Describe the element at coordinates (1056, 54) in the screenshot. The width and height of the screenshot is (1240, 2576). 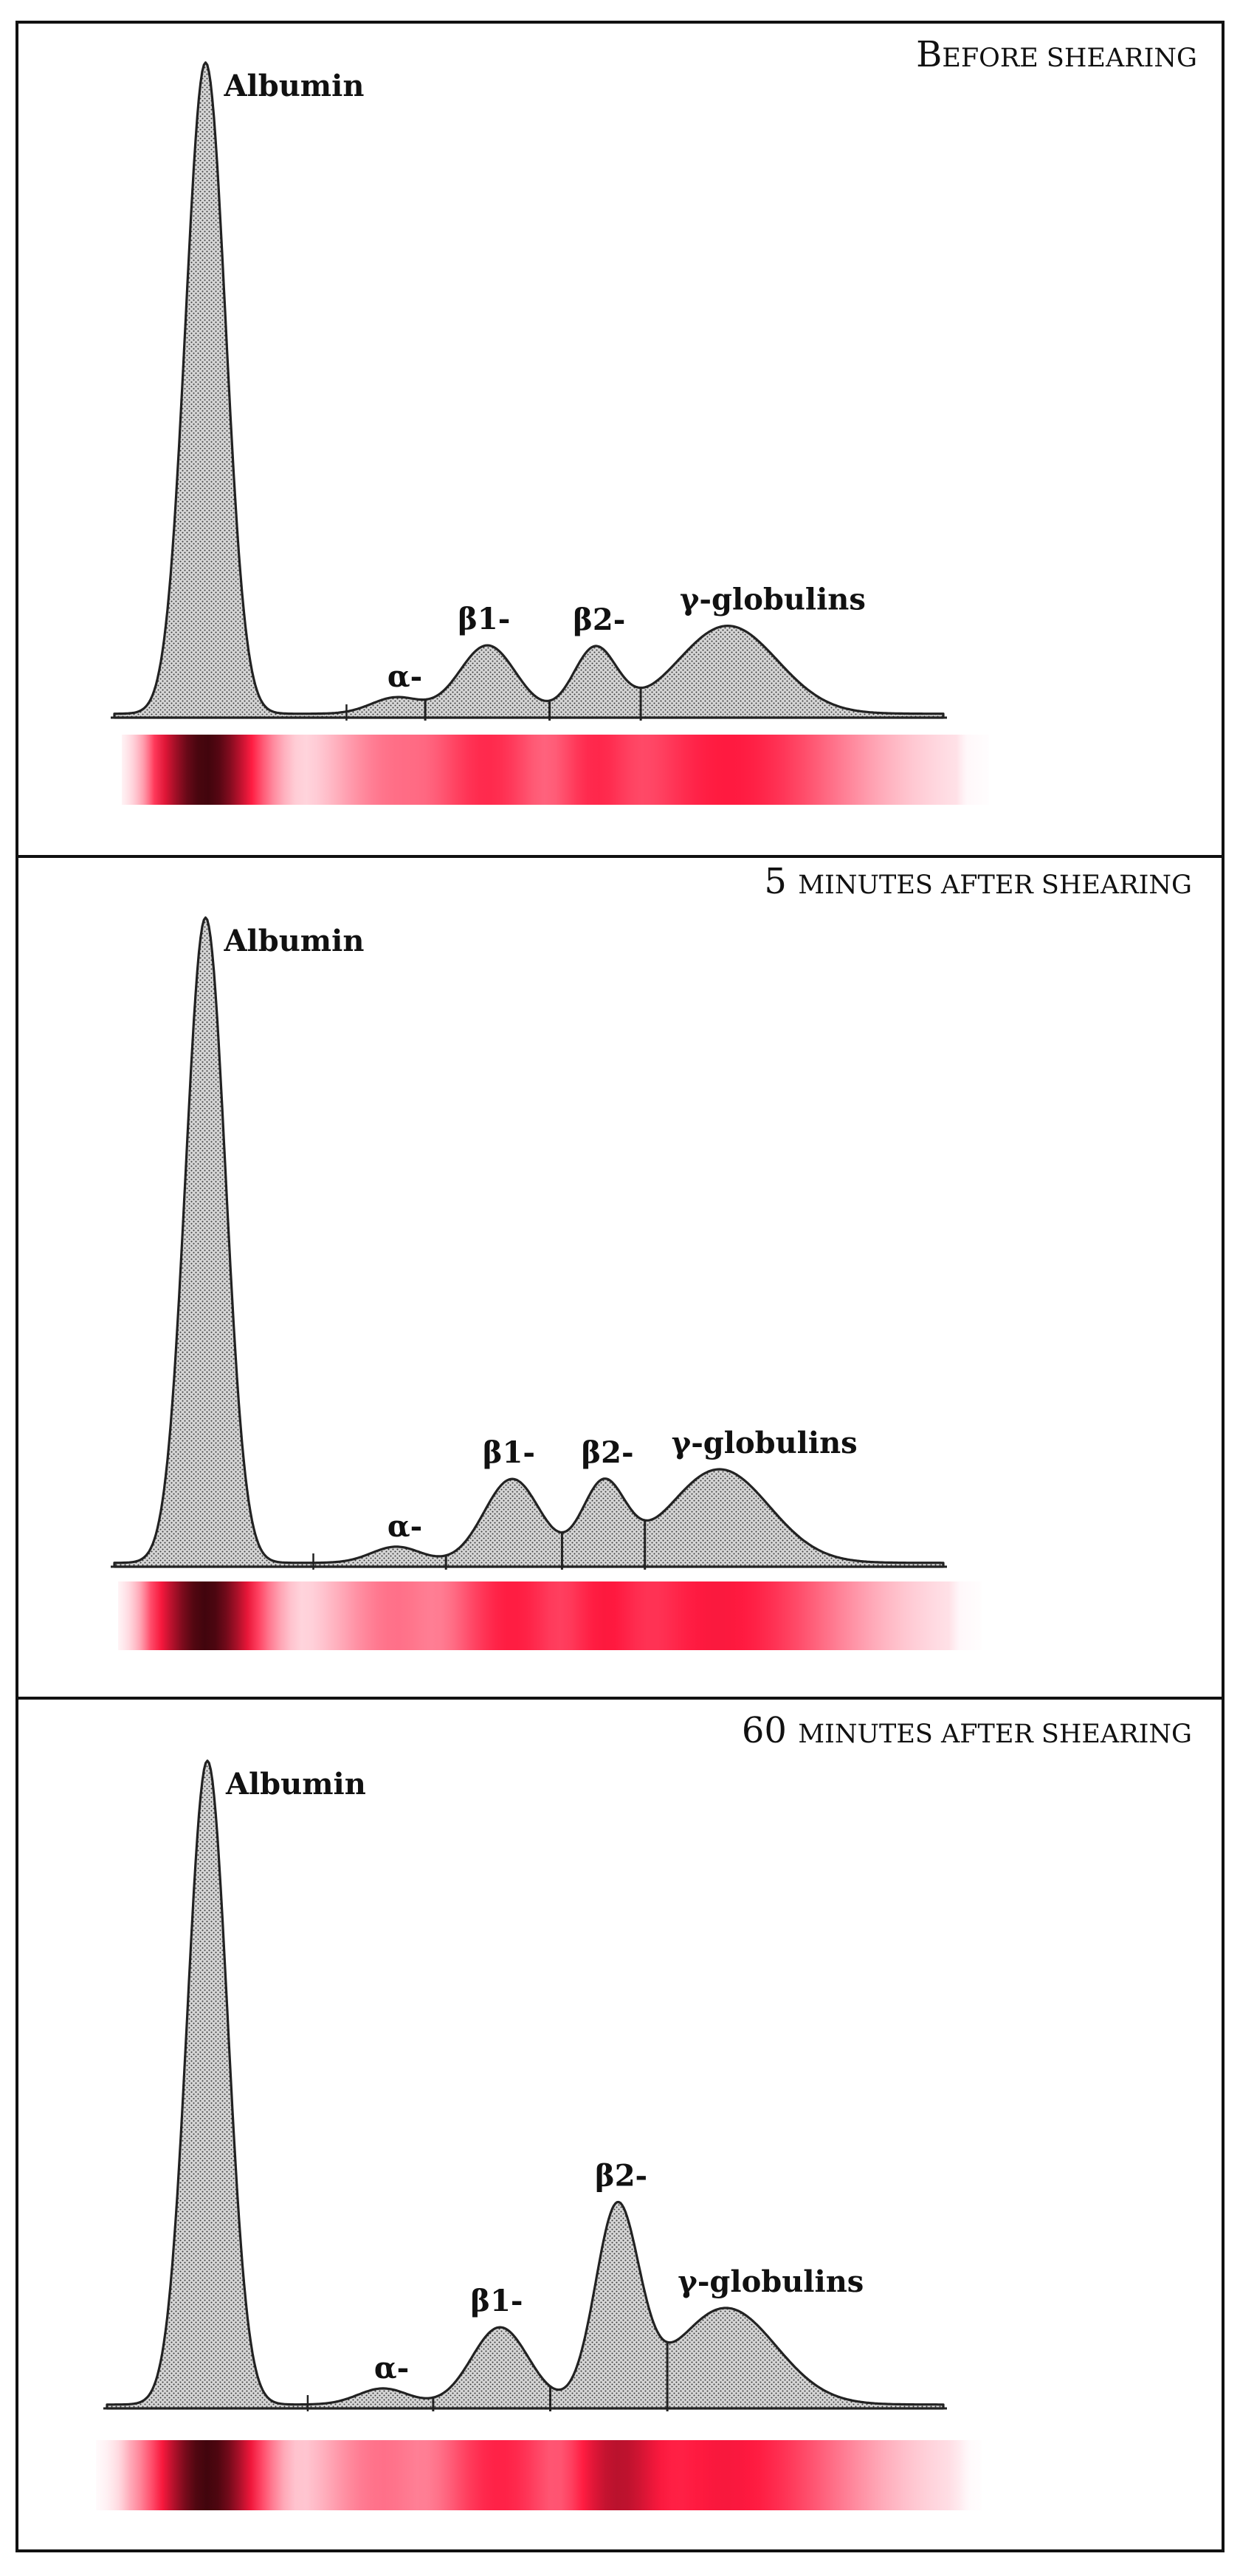
I see `panel-title: BEFORE SHEARING` at that location.